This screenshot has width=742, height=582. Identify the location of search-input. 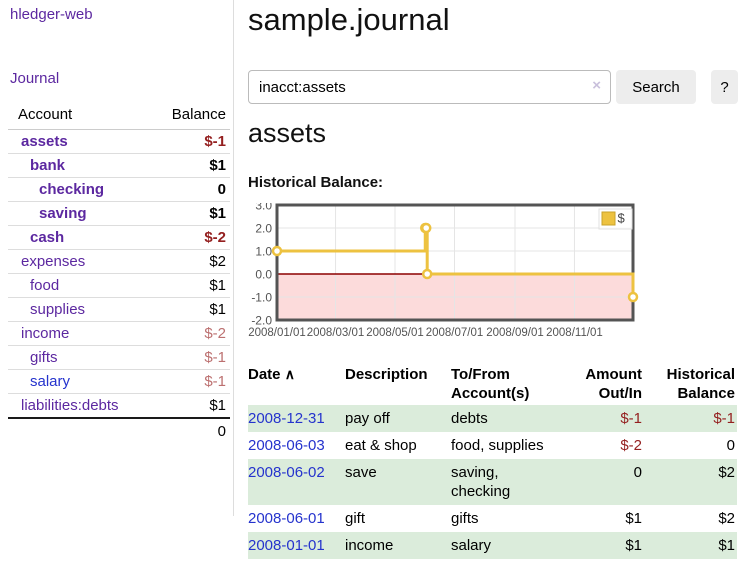
(429, 87).